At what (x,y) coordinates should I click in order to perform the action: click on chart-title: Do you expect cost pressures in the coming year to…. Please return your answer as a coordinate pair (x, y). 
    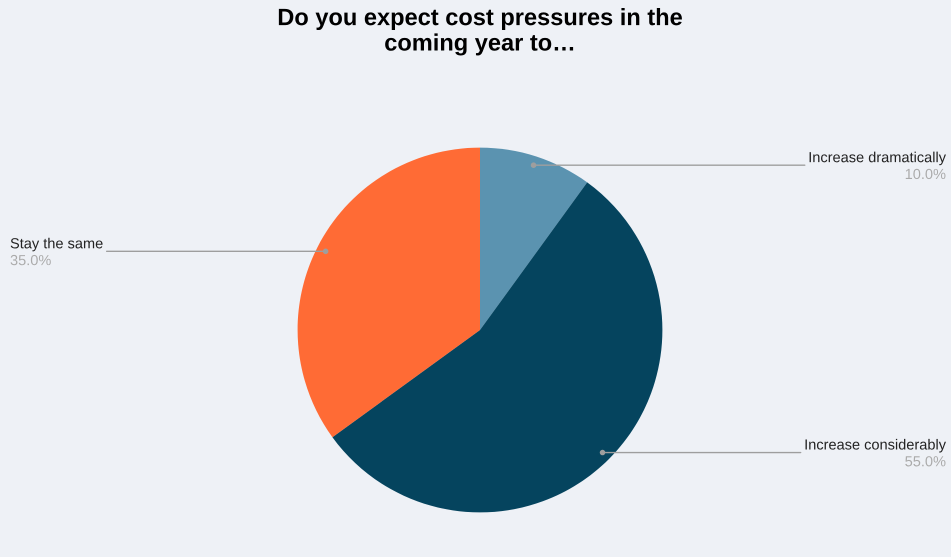
    Looking at the image, I should click on (480, 32).